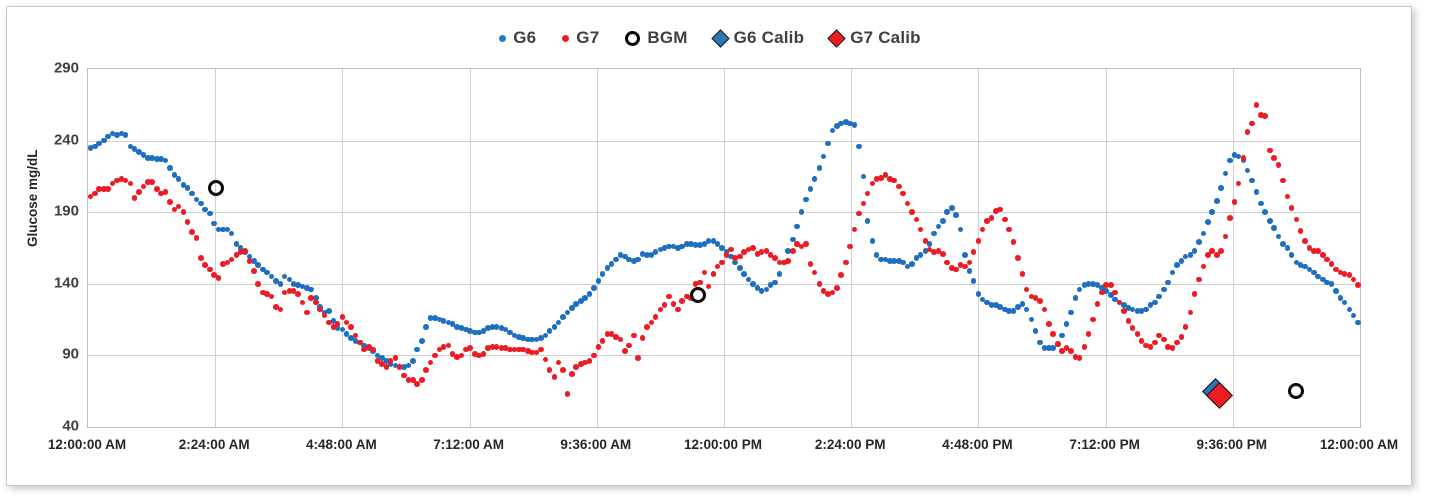 Image resolution: width=1456 pixels, height=503 pixels. What do you see at coordinates (885, 37) in the screenshot?
I see `legend-label-g7-calib: G7 Calib` at bounding box center [885, 37].